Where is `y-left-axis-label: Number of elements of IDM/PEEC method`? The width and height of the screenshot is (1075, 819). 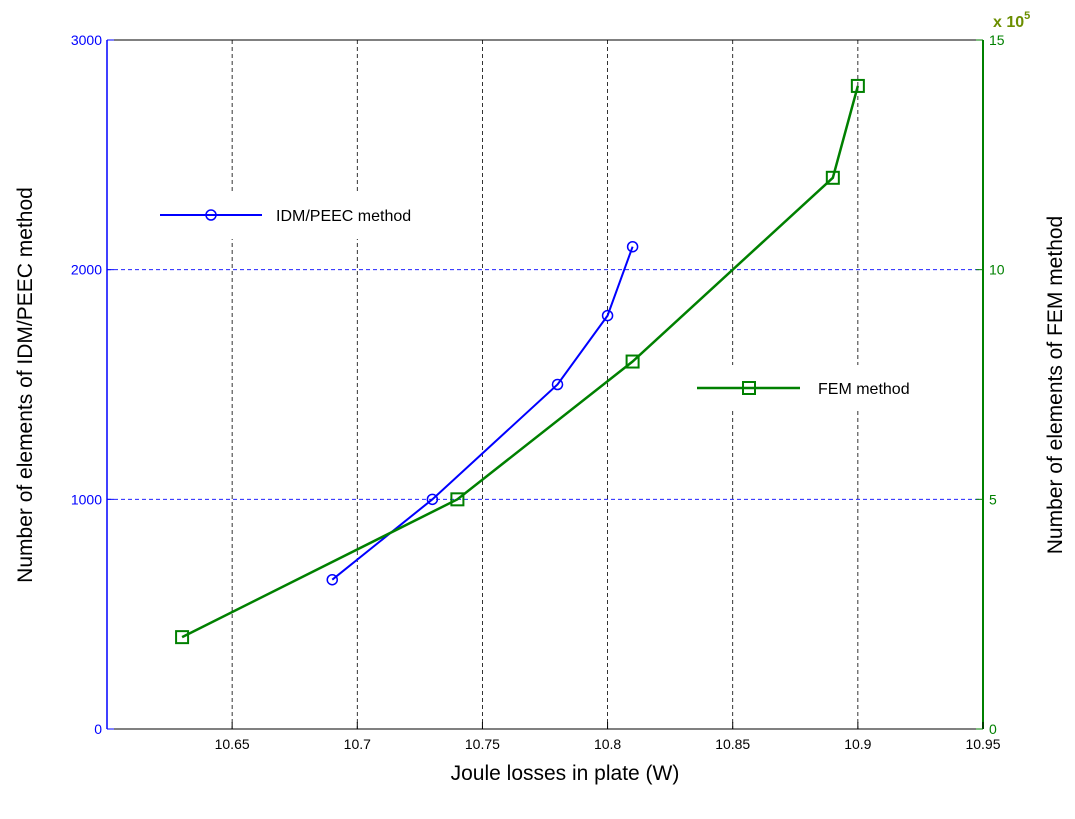
y-left-axis-label: Number of elements of IDM/PEEC method is located at coordinates (25, 385).